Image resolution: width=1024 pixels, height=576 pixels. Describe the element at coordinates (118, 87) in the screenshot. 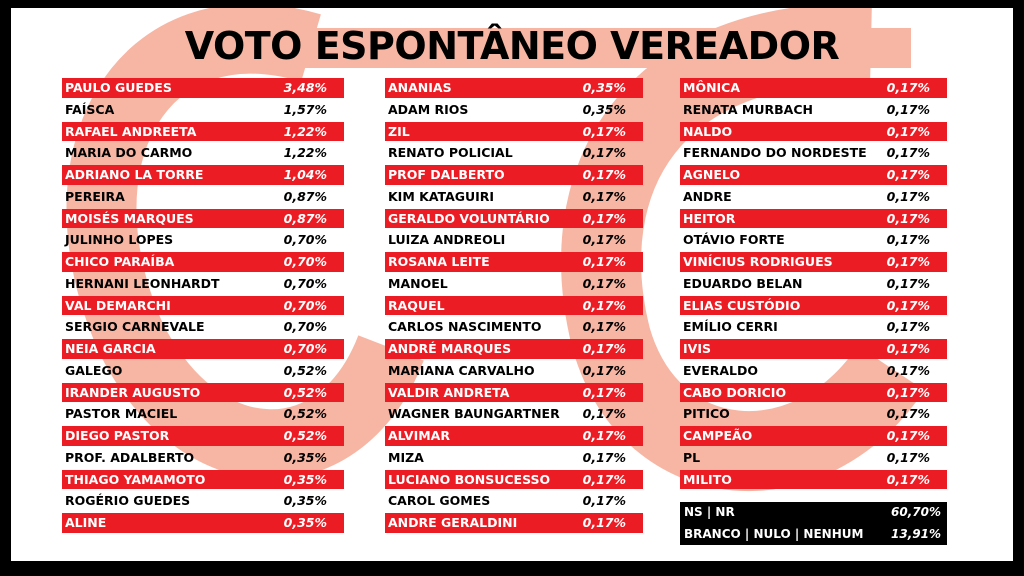

I see `candidate-name: PAULO GUEDES` at that location.